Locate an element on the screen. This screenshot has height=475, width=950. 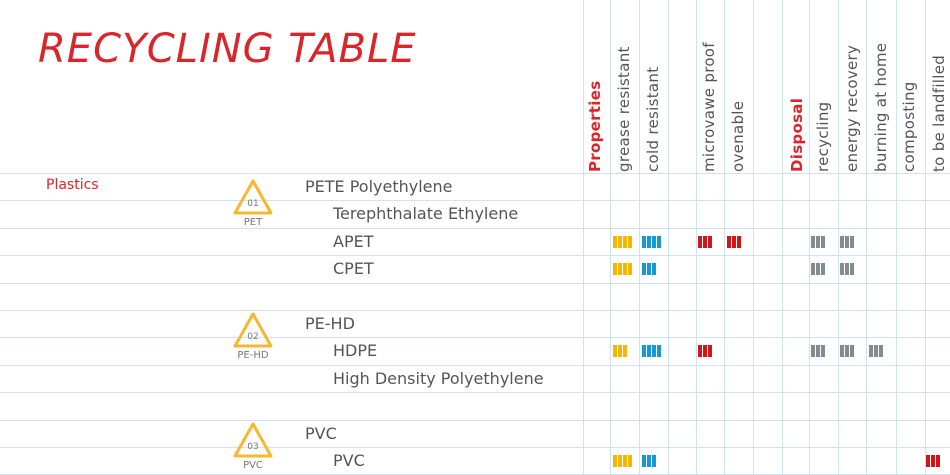
recycling-code-badge: 02 PE-HD is located at coordinates (253, 335).